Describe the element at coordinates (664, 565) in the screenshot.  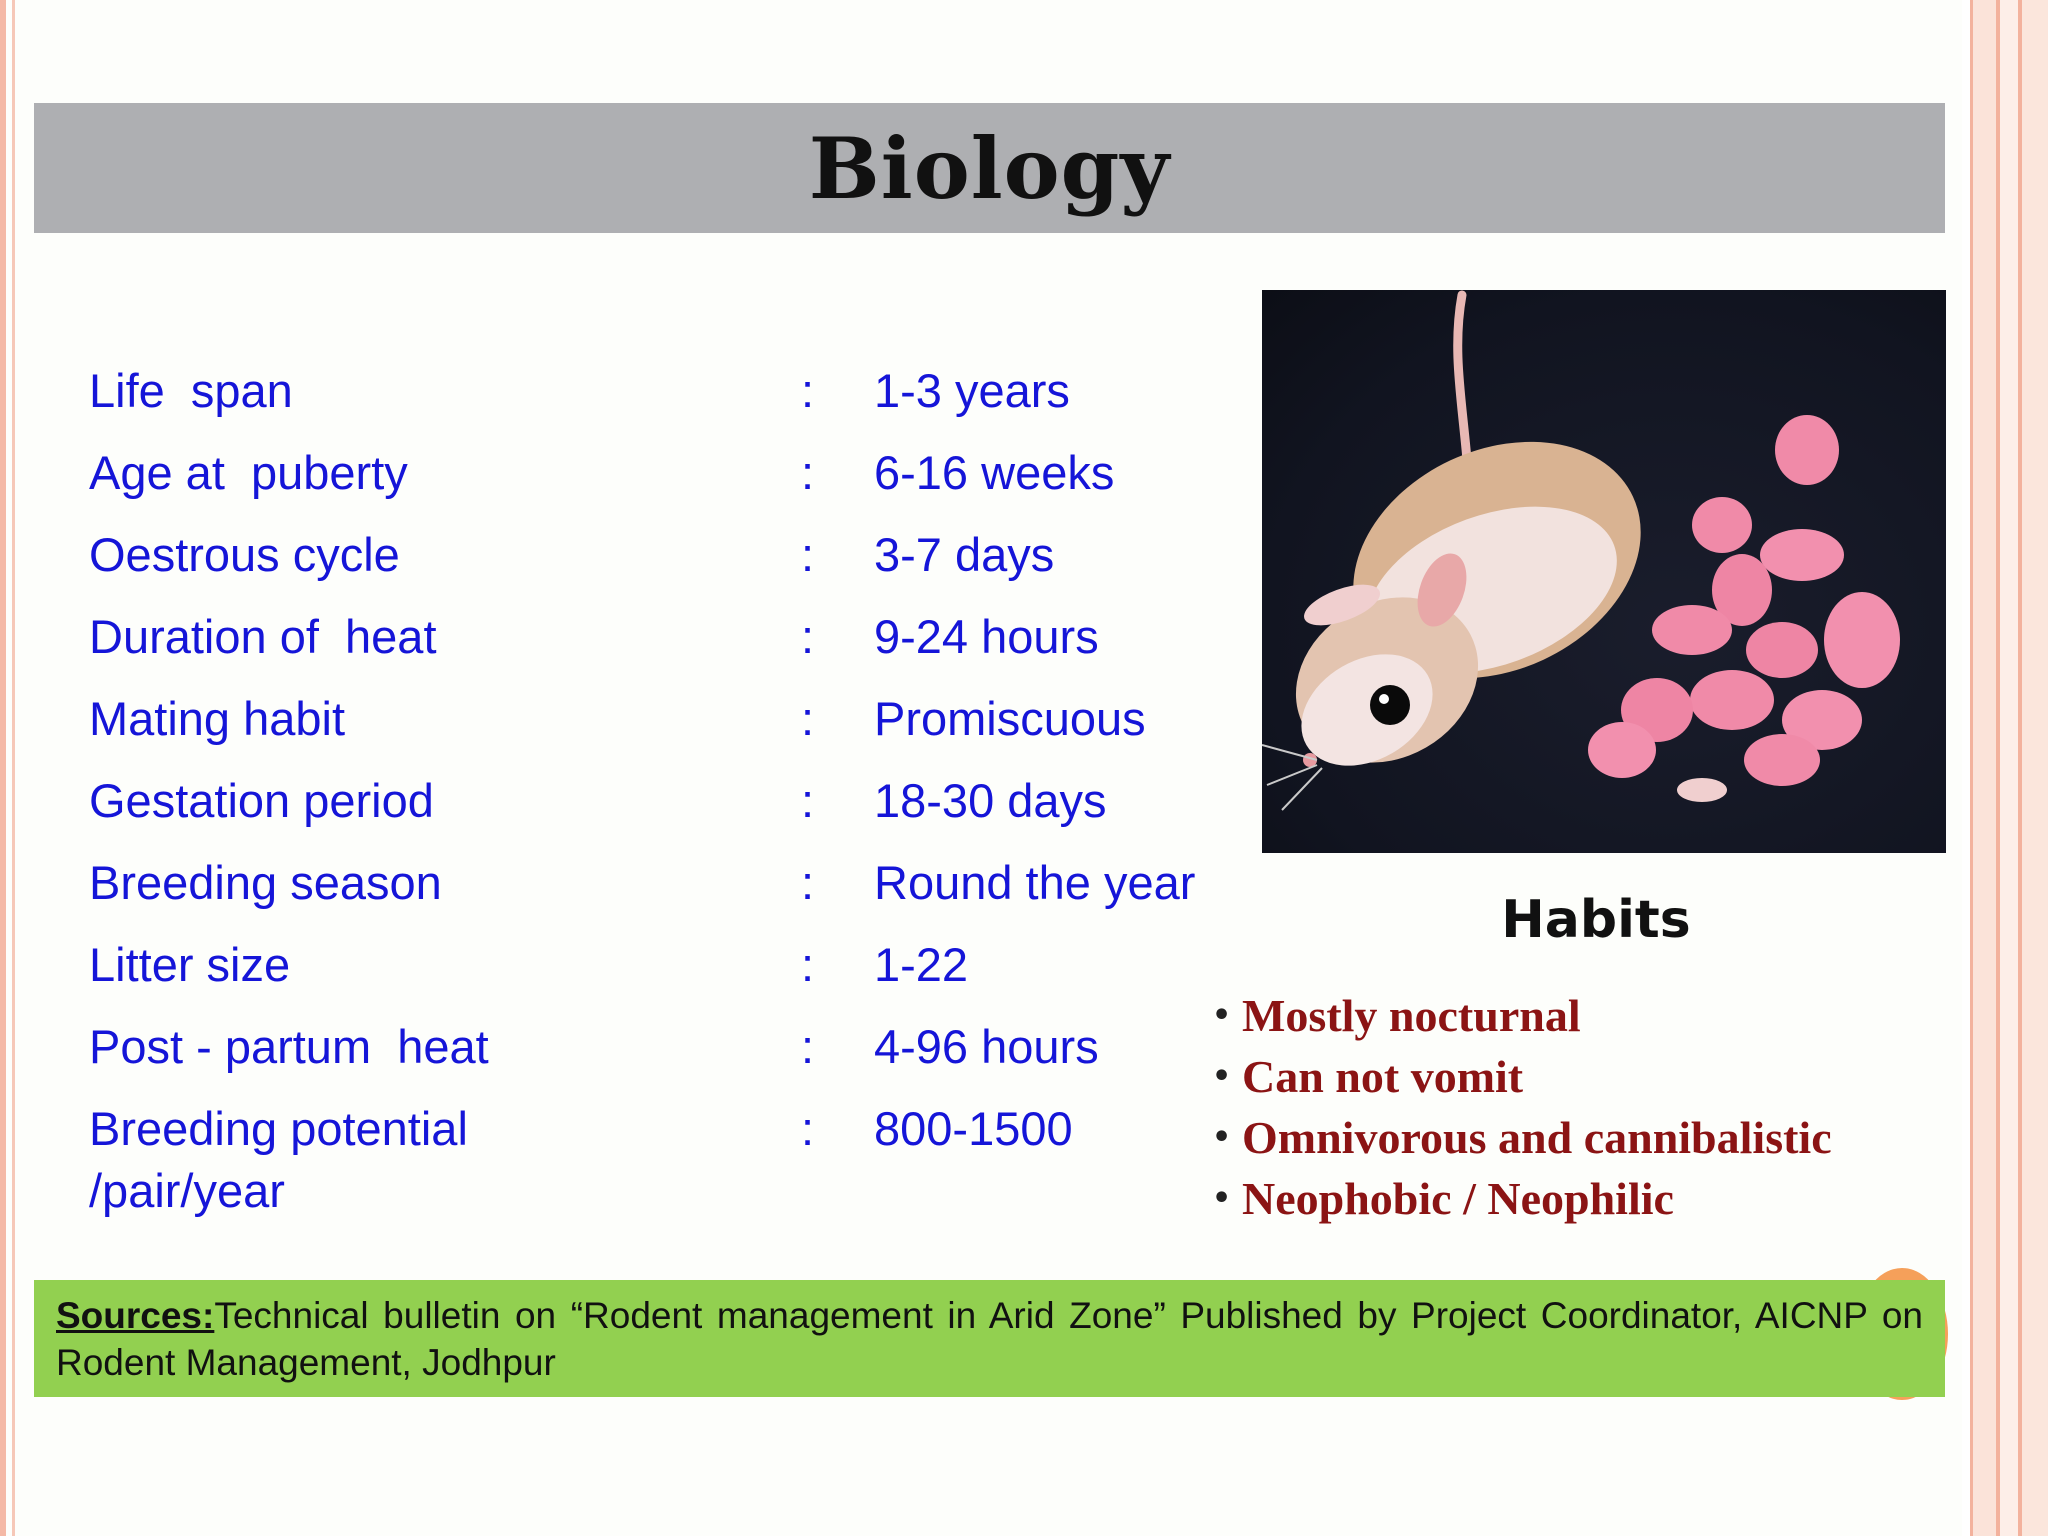
I see `biology-row: Oestrous cycle : 3-7 days` at that location.